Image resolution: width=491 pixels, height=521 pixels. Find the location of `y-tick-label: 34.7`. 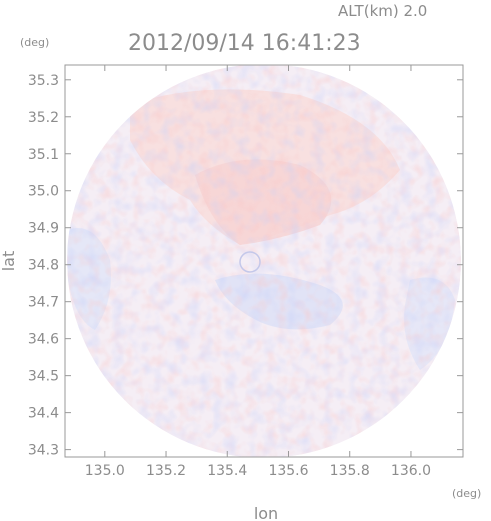

y-tick-label: 34.7 is located at coordinates (43, 303).